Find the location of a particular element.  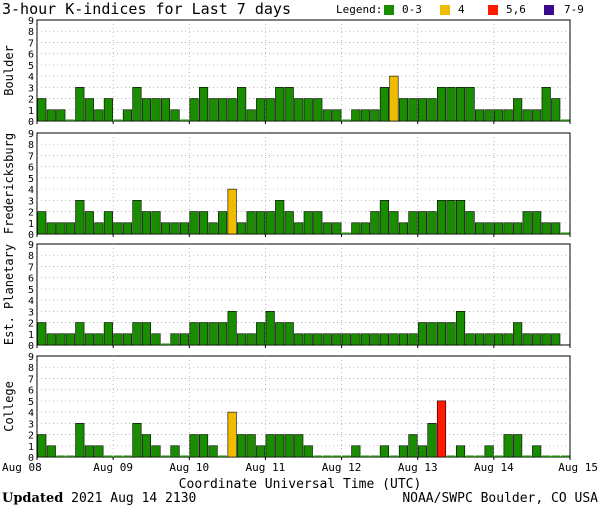

legend-label-7-9: 7-9 is located at coordinates (574, 9).